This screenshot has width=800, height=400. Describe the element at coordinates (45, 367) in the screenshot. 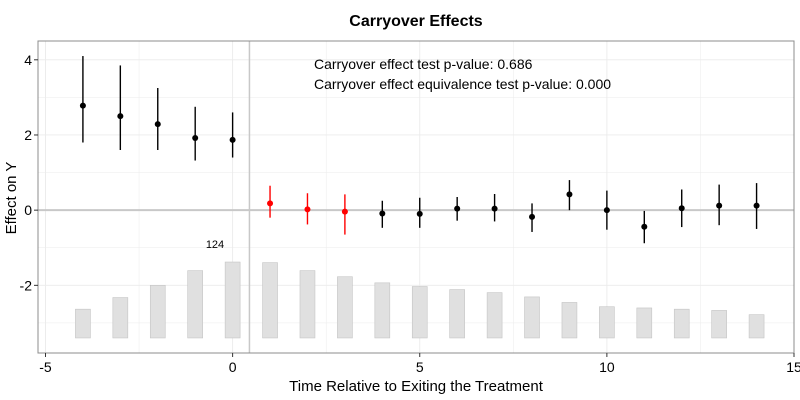

I see `x-tick-label: -5` at that location.